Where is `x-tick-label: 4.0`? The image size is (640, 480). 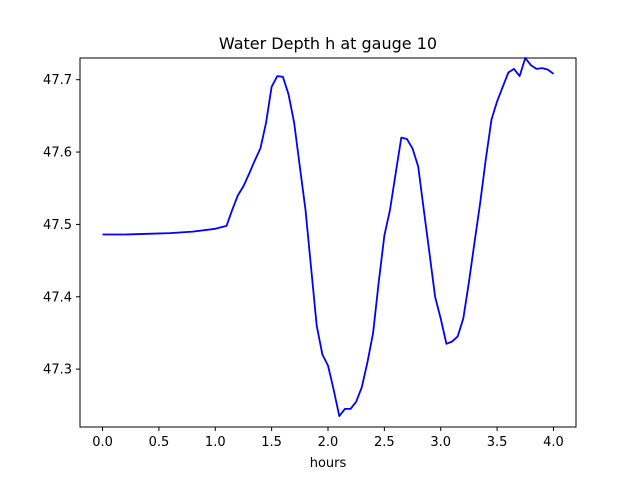
x-tick-label: 4.0 is located at coordinates (553, 442).